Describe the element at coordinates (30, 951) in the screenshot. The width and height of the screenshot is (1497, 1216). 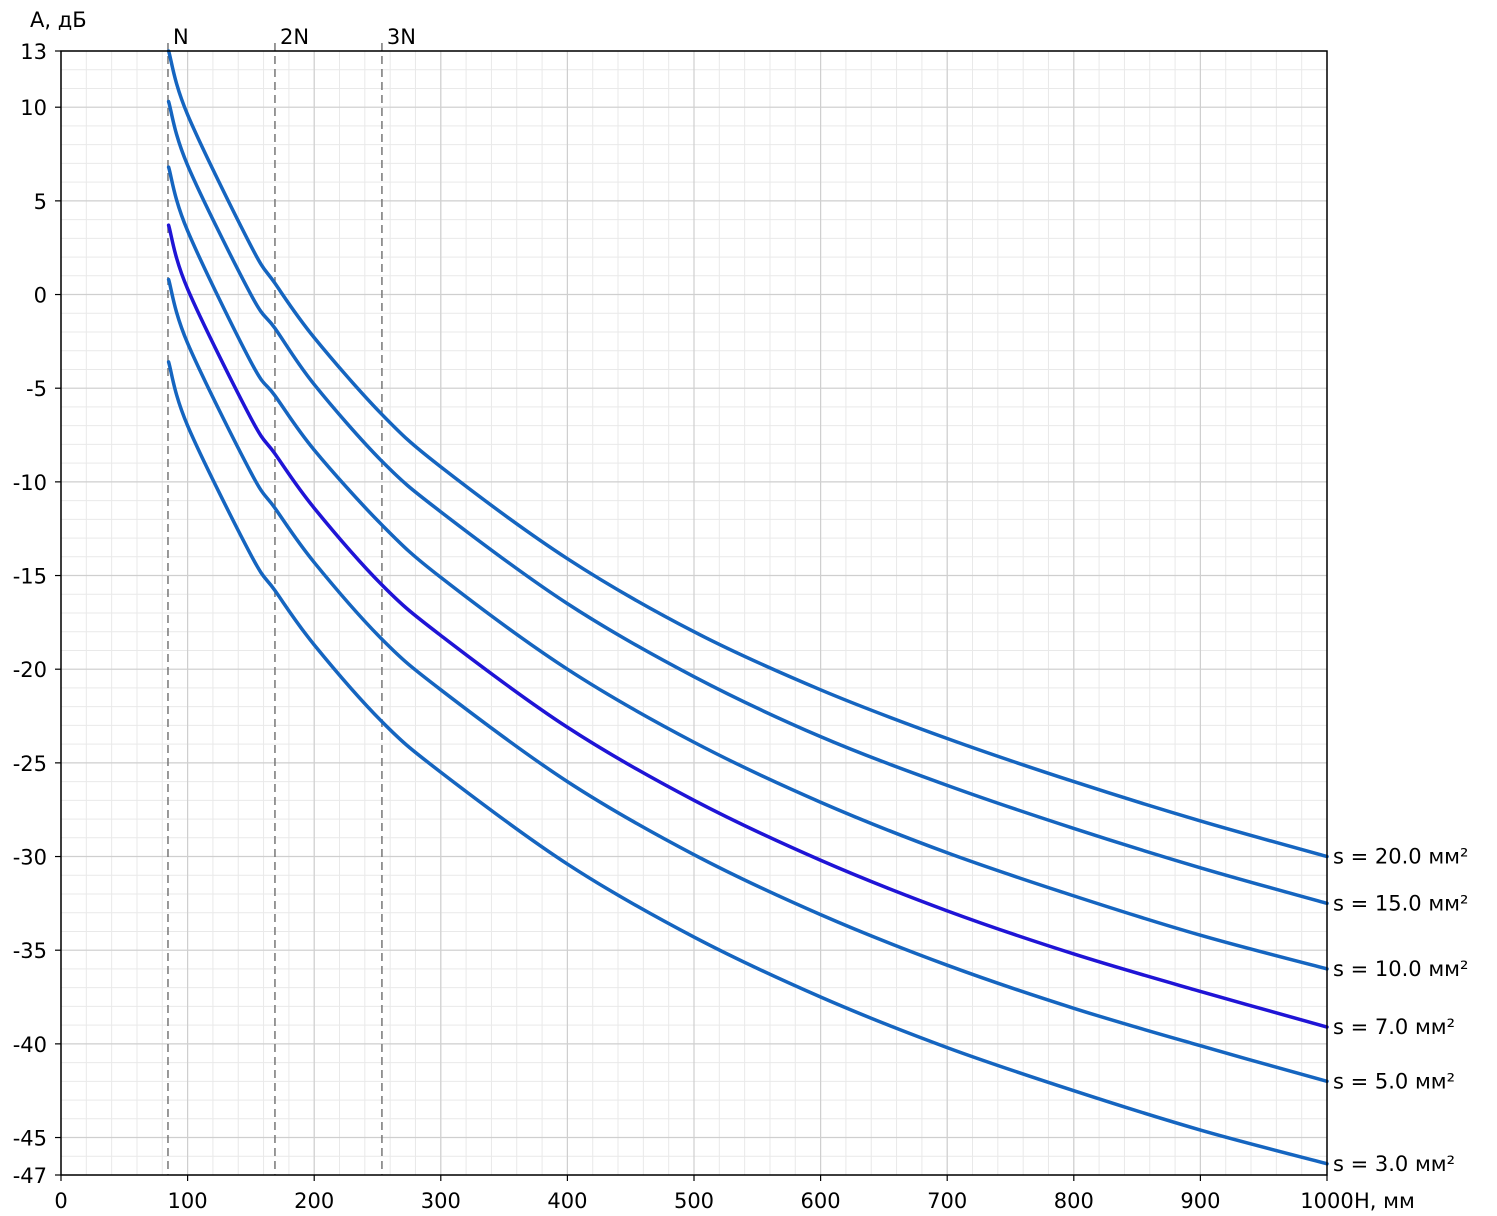
I see `y-tick-label: -35` at that location.